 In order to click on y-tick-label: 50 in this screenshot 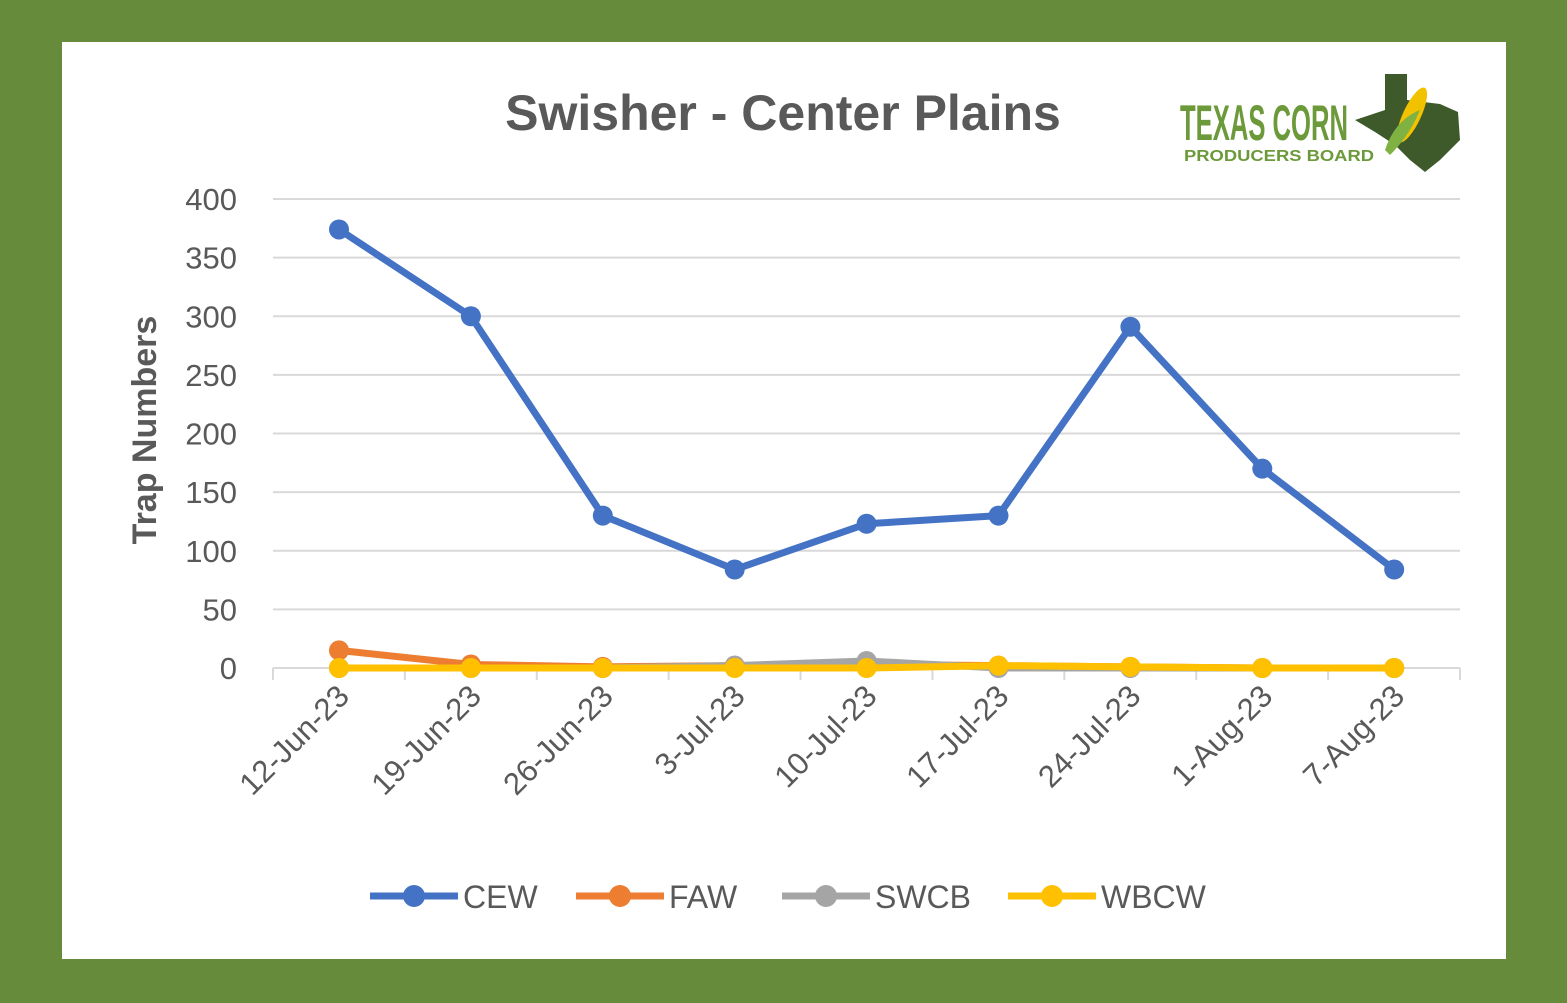, I will do `click(220, 609)`.